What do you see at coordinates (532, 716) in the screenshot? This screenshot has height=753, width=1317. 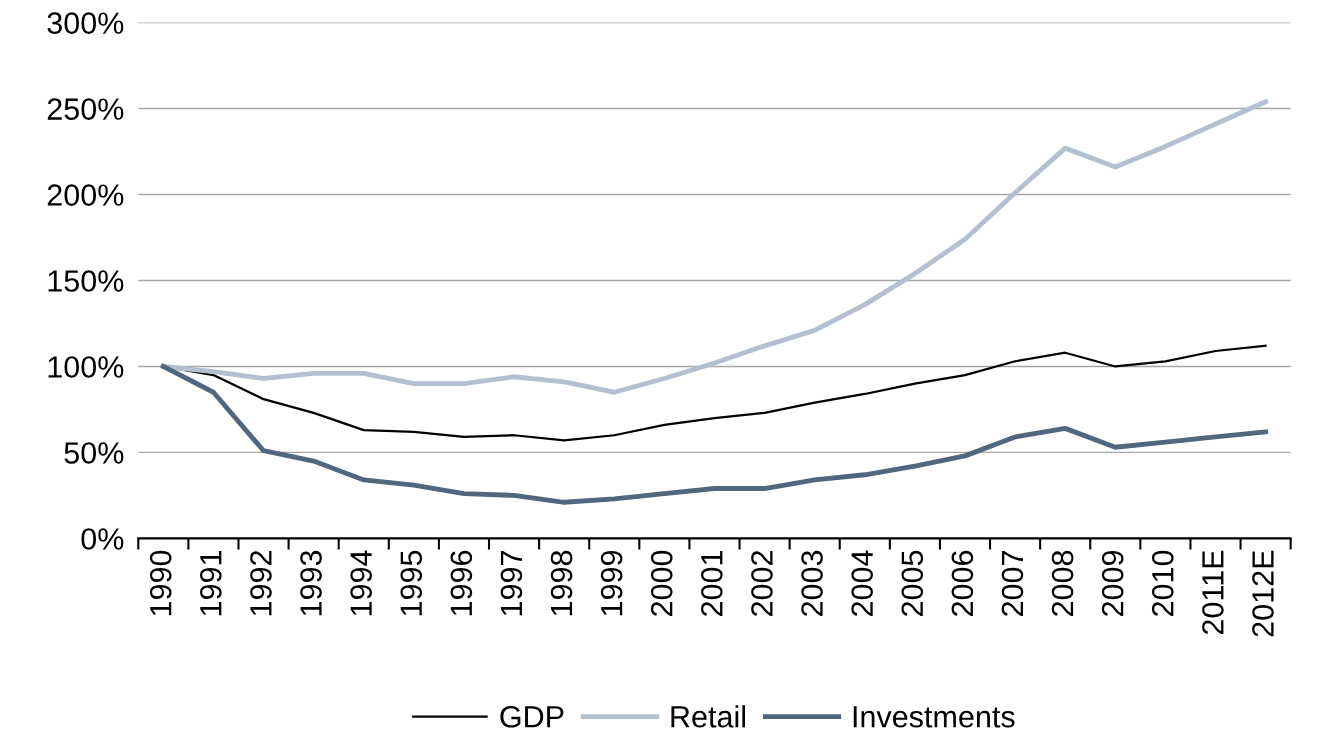 I see `legend-label: GDP` at bounding box center [532, 716].